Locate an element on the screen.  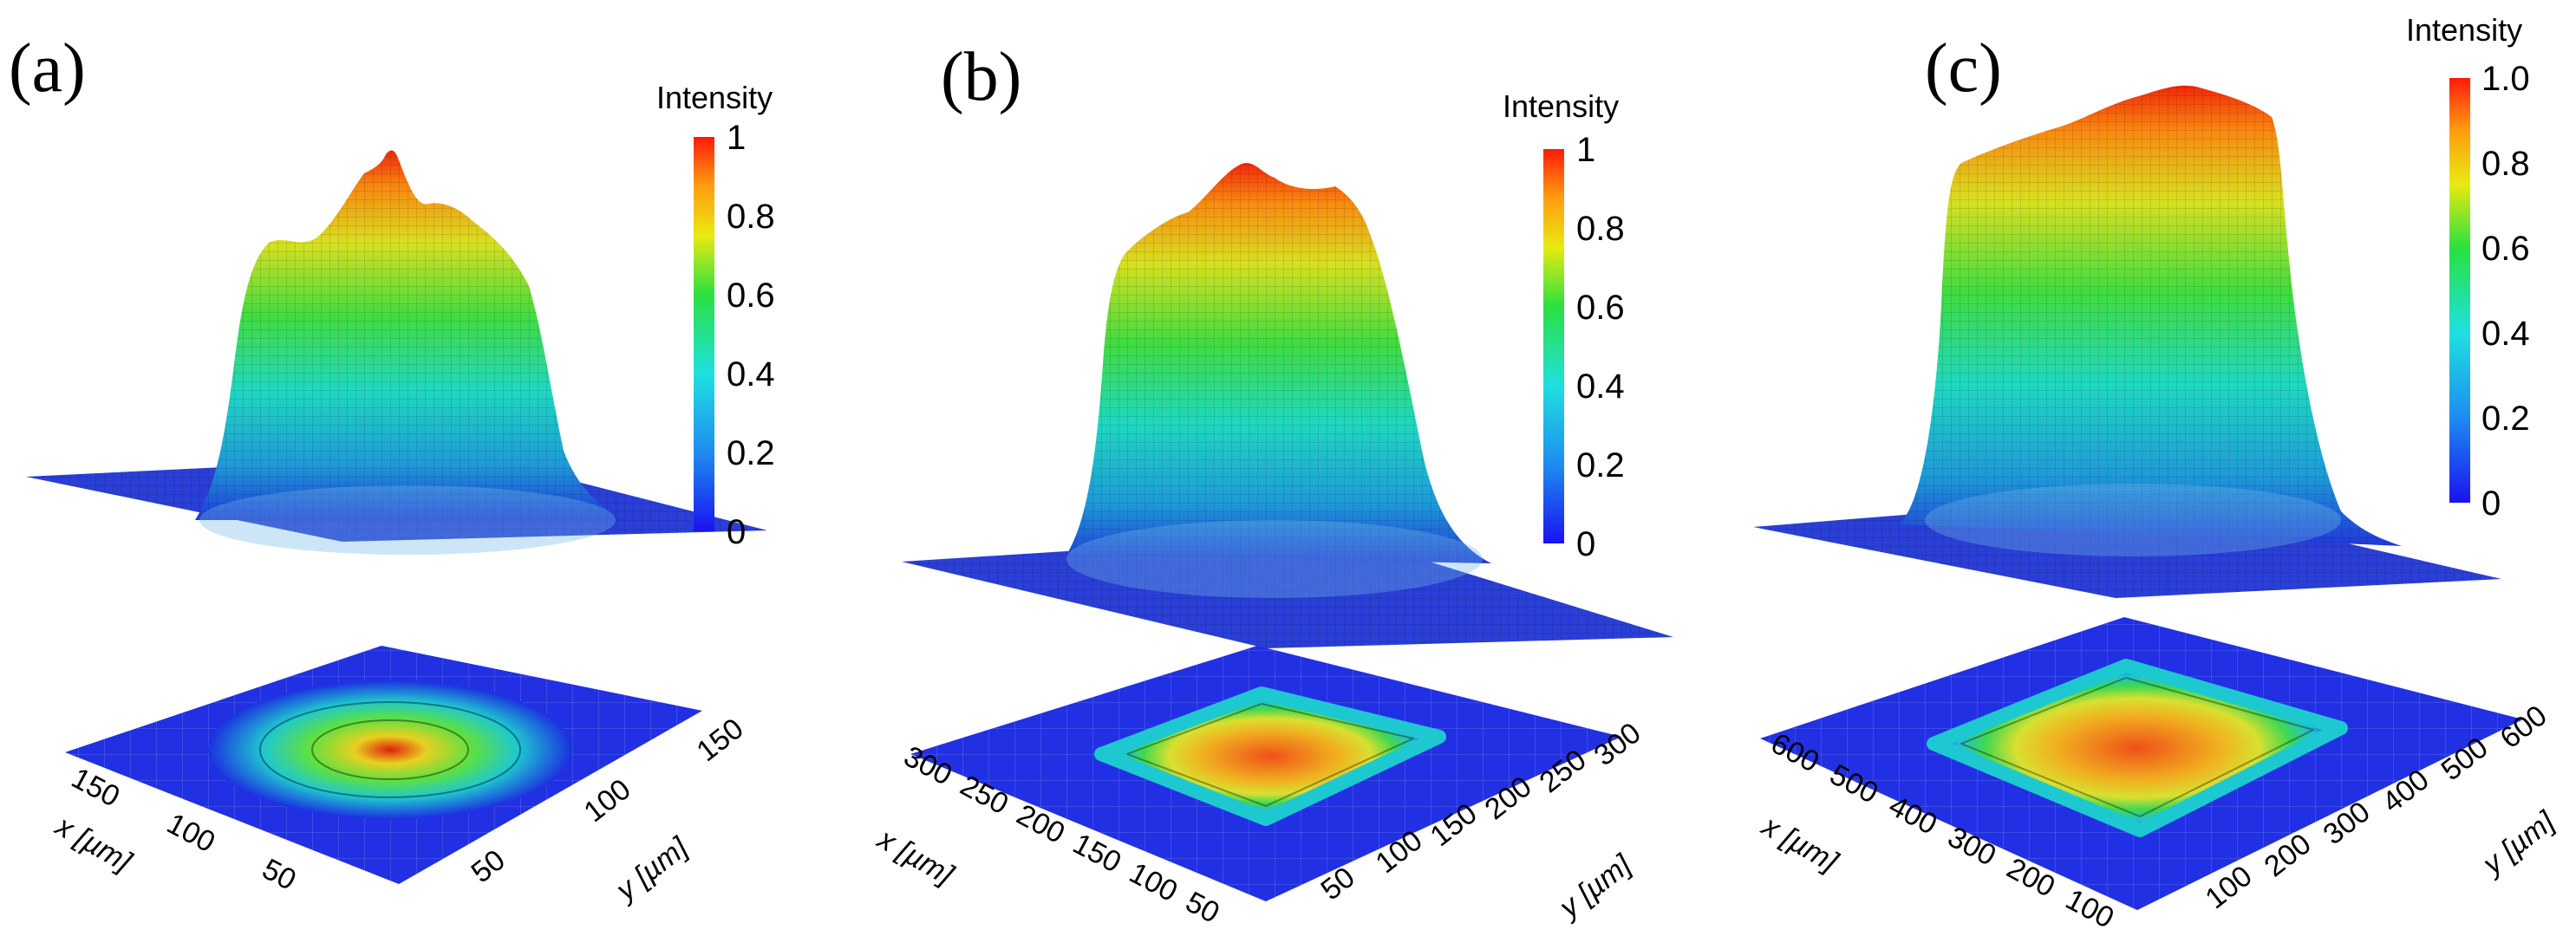
y-axis-tick-label: 50 is located at coordinates (489, 866).